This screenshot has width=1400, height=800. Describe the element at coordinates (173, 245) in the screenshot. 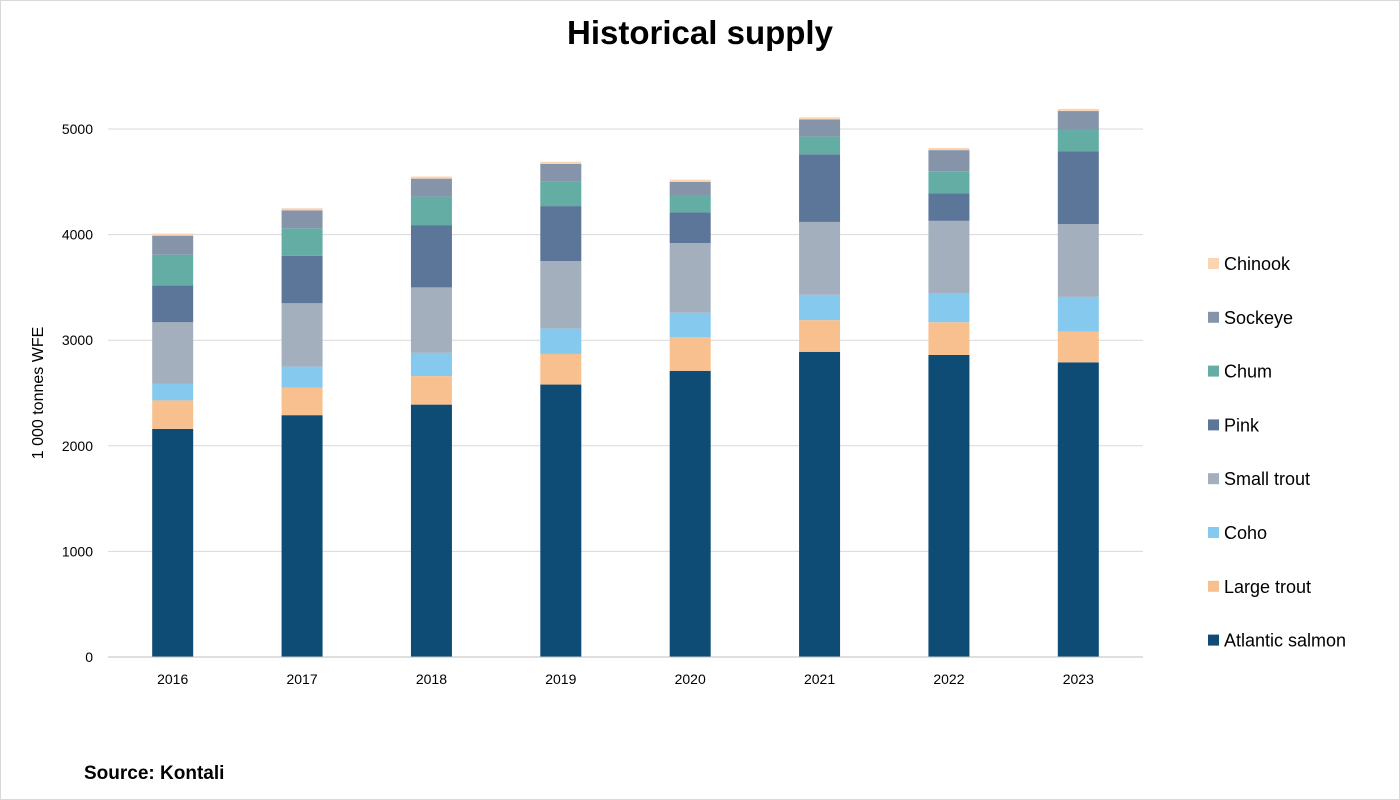

I see `bar-2016-sockeye` at that location.